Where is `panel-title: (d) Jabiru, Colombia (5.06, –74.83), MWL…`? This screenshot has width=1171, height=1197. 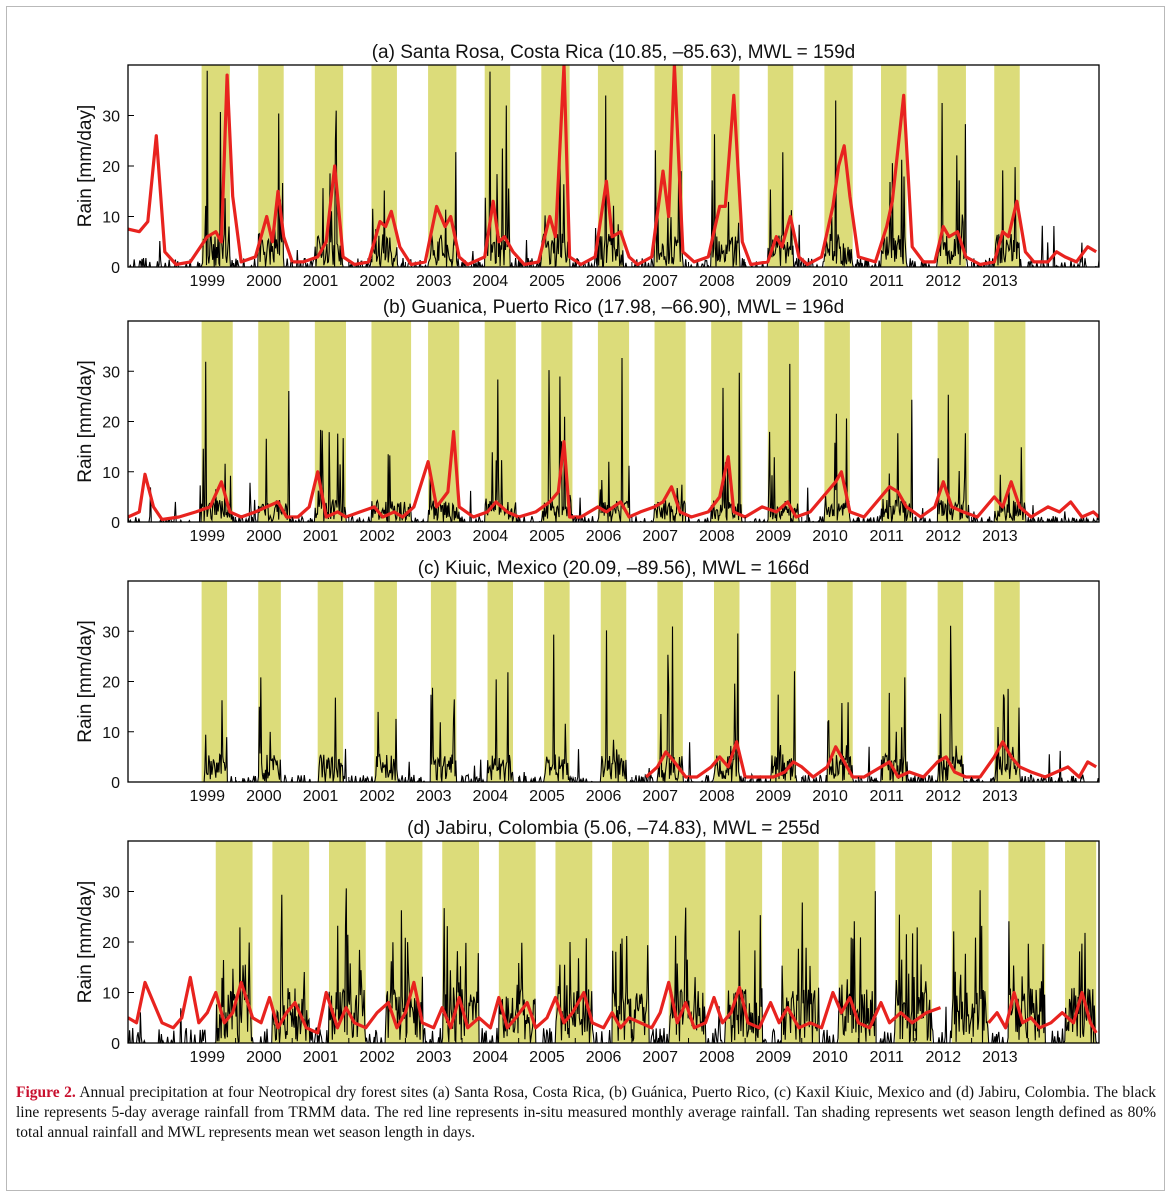 panel-title: (d) Jabiru, Colombia (5.06, –74.83), MWL… is located at coordinates (613, 828).